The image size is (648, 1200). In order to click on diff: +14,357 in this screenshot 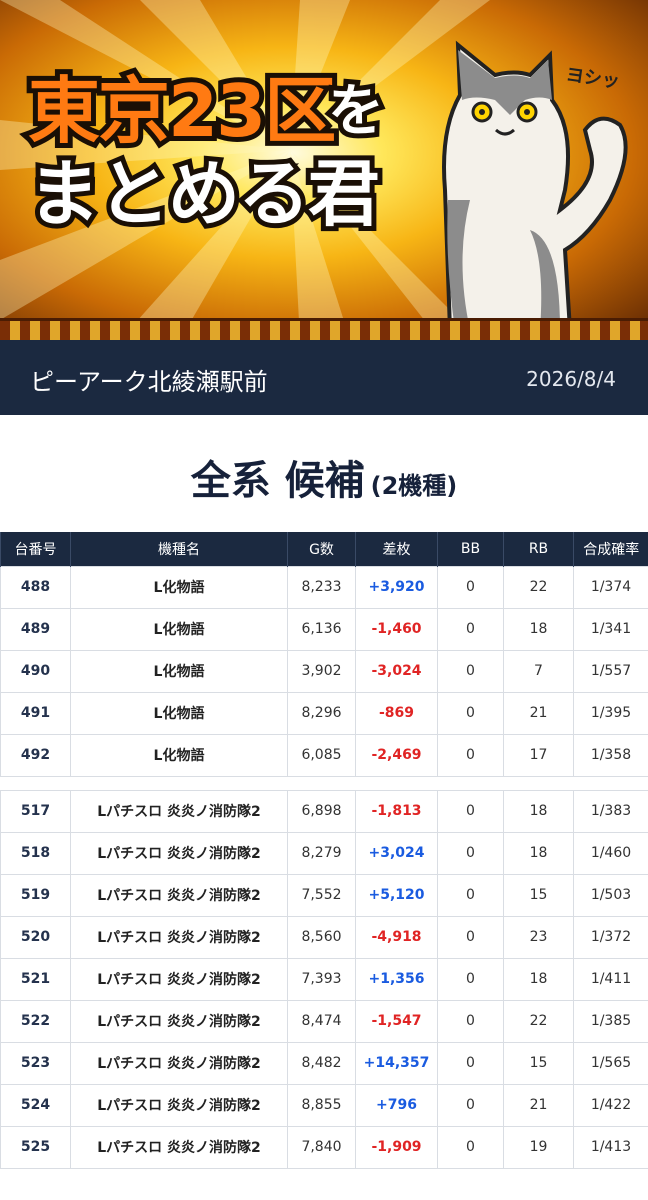, I will do `click(396, 1063)`.